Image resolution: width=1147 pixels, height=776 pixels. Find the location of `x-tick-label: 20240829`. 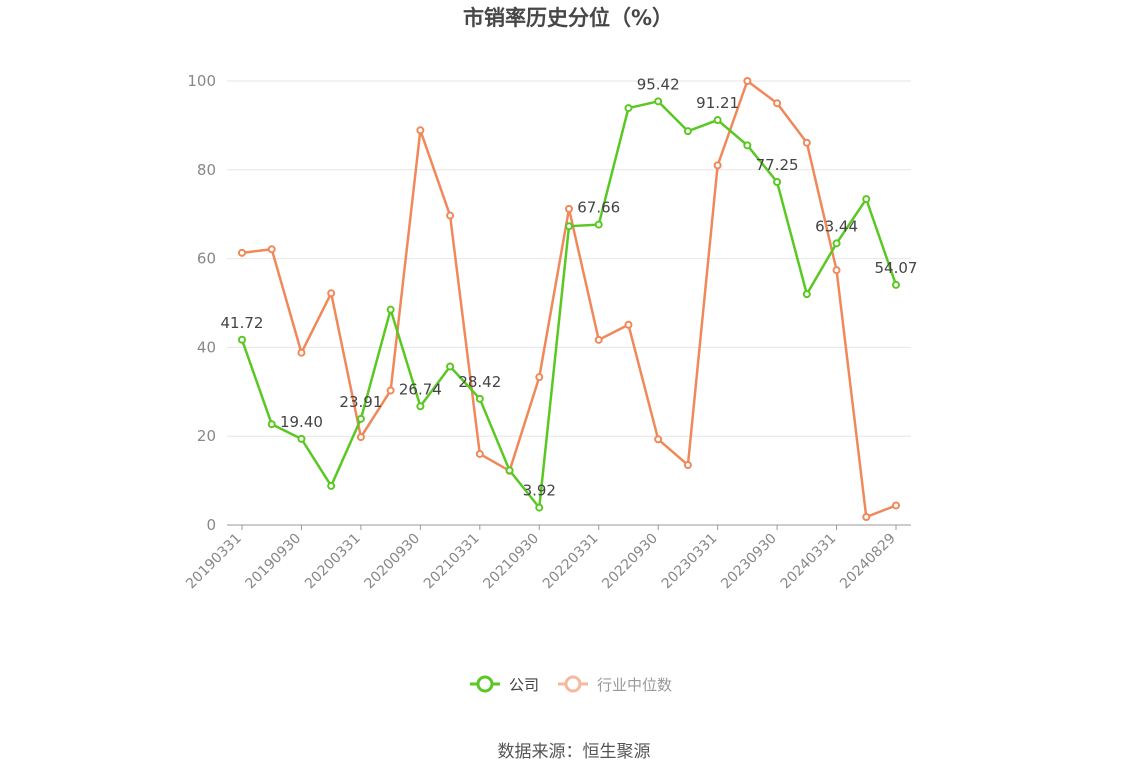

x-tick-label: 20240829 is located at coordinates (868, 562).